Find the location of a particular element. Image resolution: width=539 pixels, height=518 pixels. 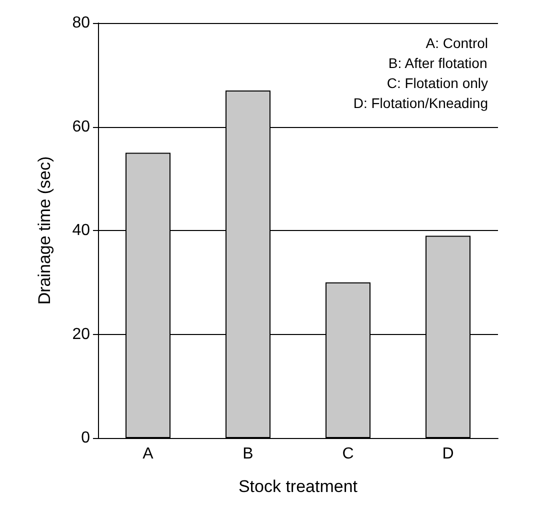

x-tick-label: A is located at coordinates (148, 454).